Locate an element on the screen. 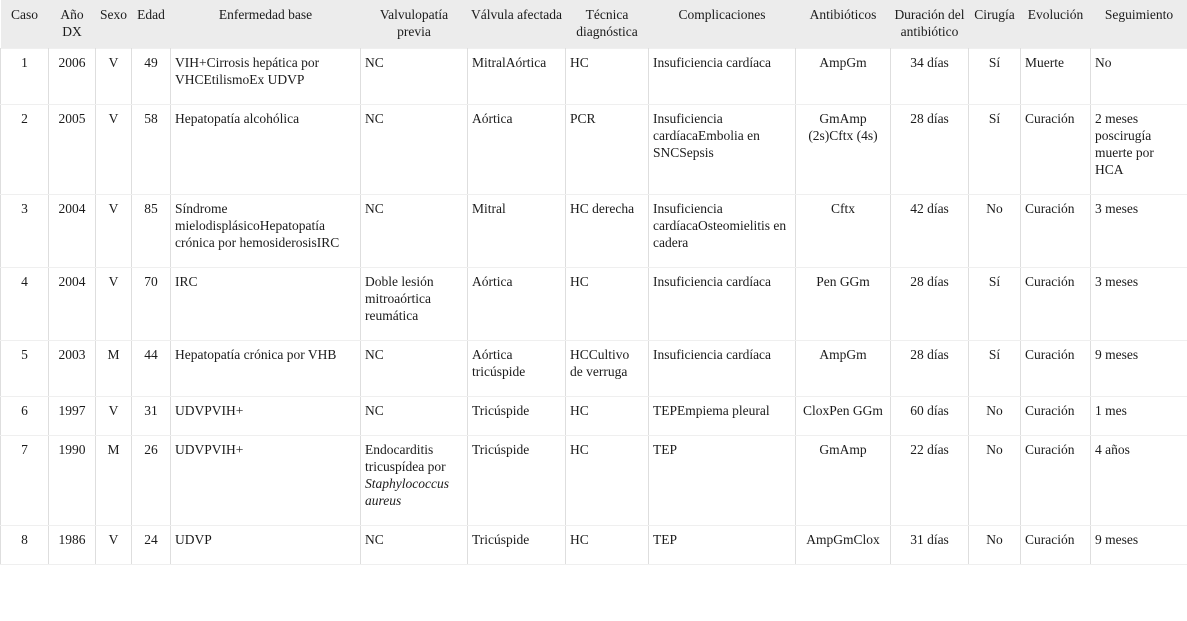 The height and width of the screenshot is (621, 1187). cell-ano_dx: 1997 is located at coordinates (72, 416).